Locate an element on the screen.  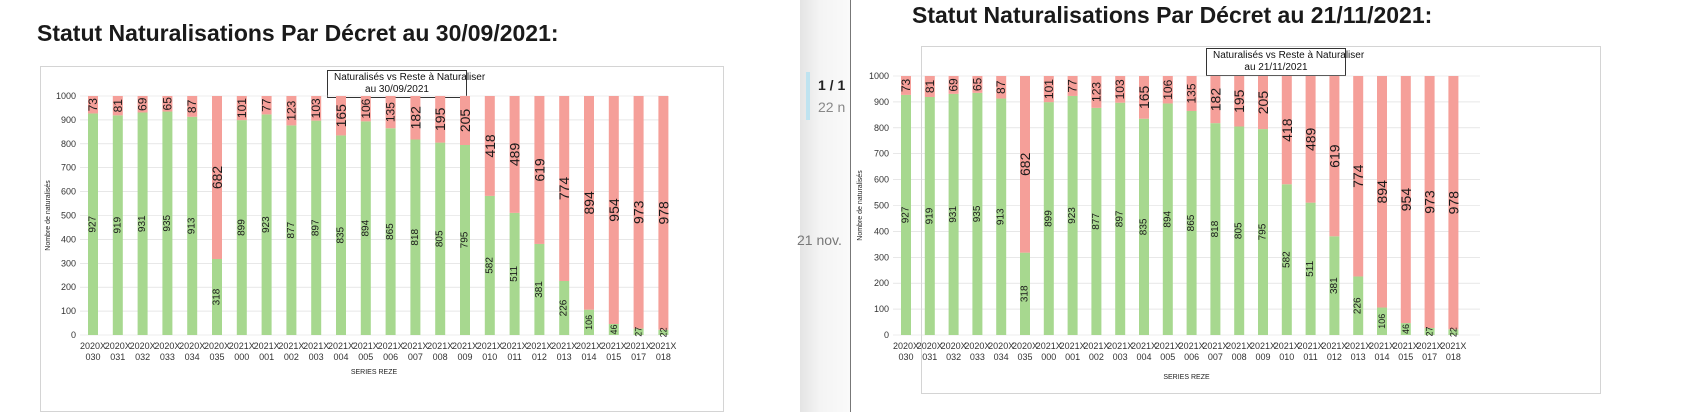
y-tick-label: 300 is located at coordinates (68, 263).